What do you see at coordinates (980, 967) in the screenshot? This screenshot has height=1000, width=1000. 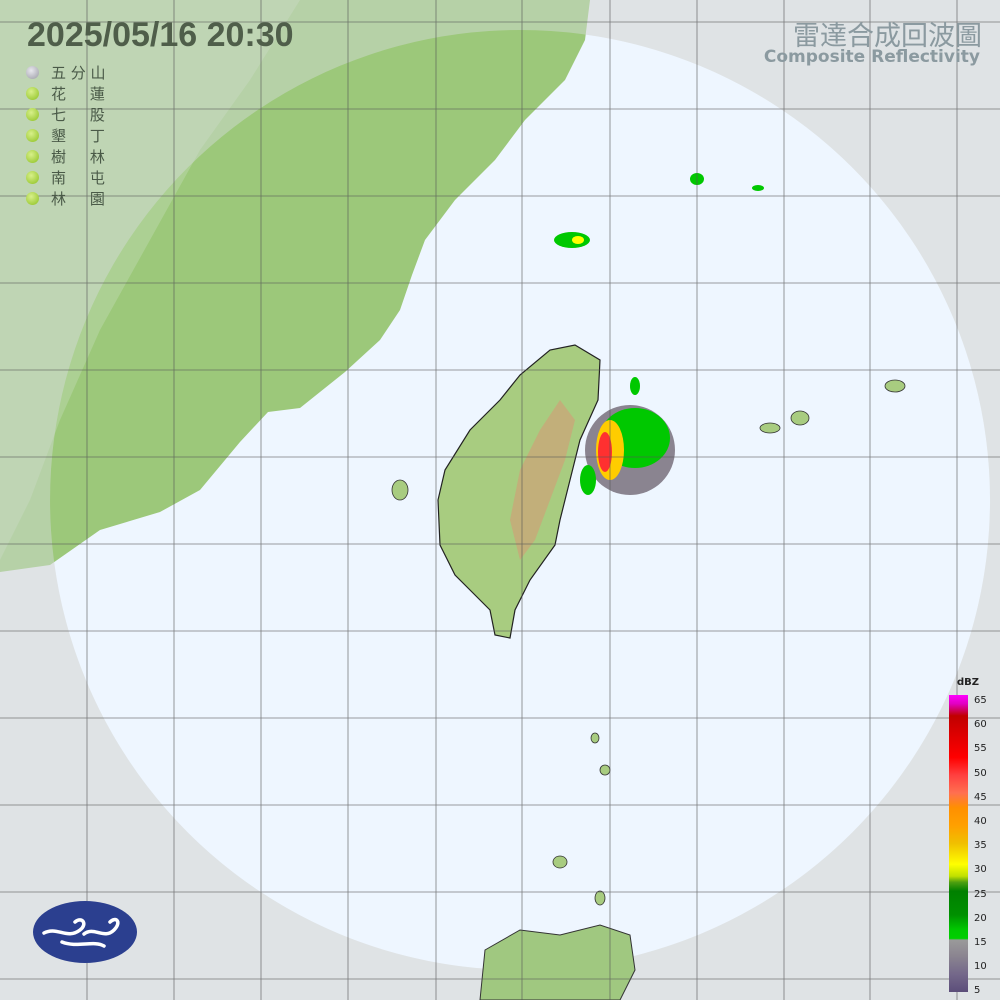 I see `colorbar-tick-label: 10` at bounding box center [980, 967].